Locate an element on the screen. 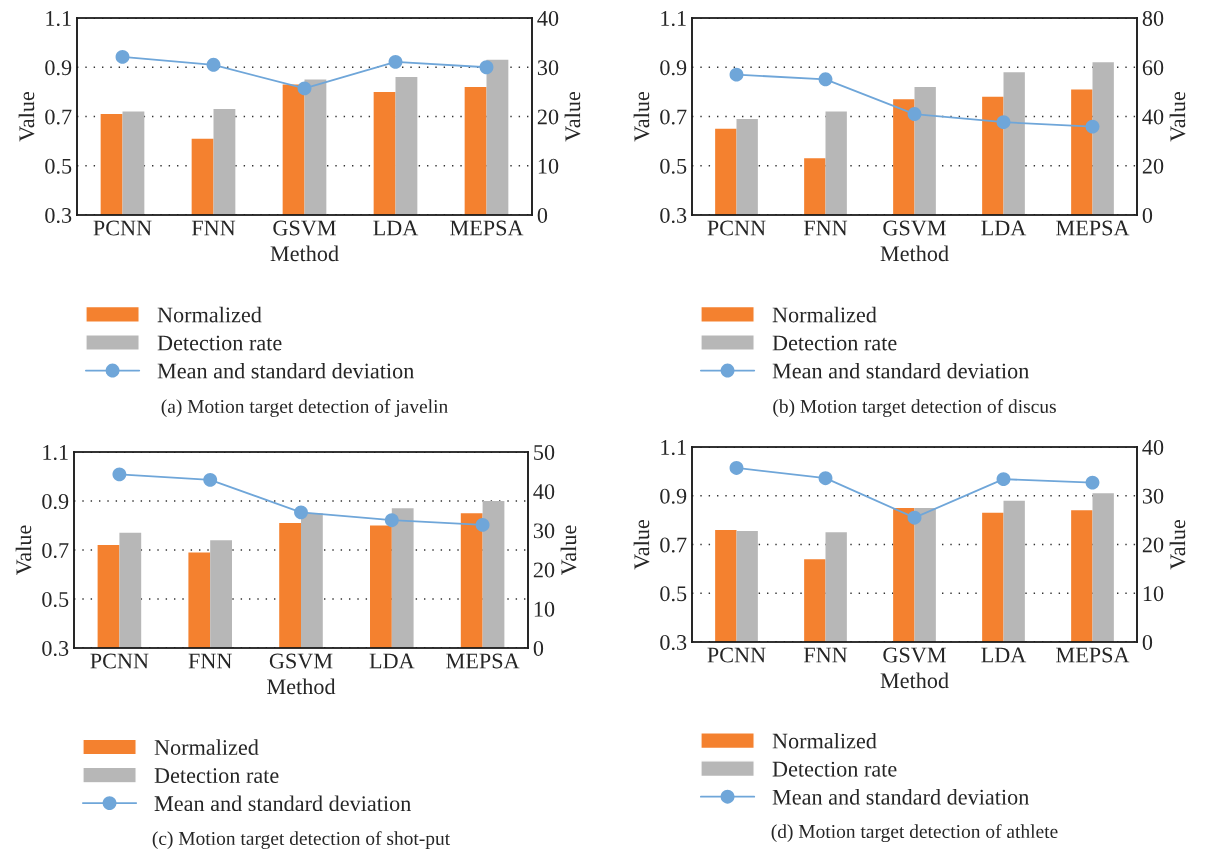 Image resolution: width=1210 pixels, height=854 pixels. text: (b) Motion target detection of discus is located at coordinates (914, 408).